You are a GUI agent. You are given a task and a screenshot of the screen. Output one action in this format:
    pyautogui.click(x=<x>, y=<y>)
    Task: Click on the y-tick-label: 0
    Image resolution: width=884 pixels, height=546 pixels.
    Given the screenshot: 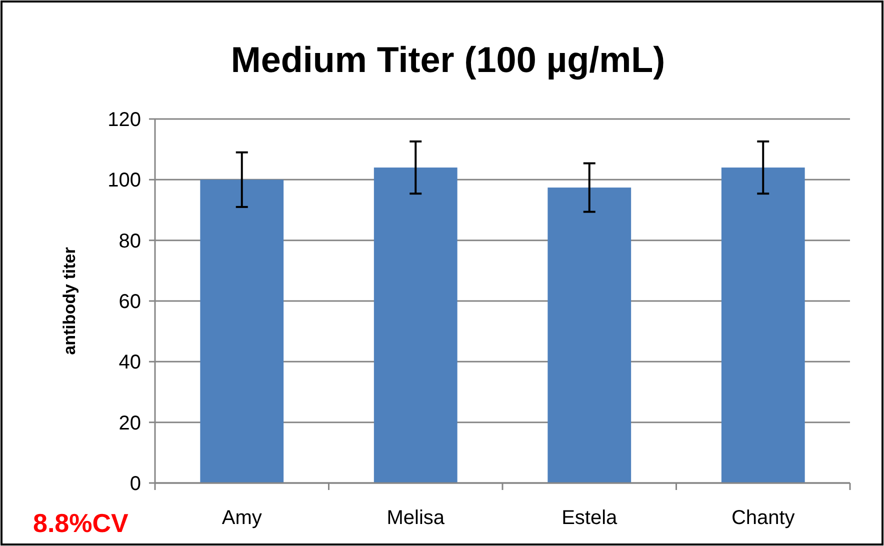 What is the action you would take?
    pyautogui.click(x=135, y=484)
    